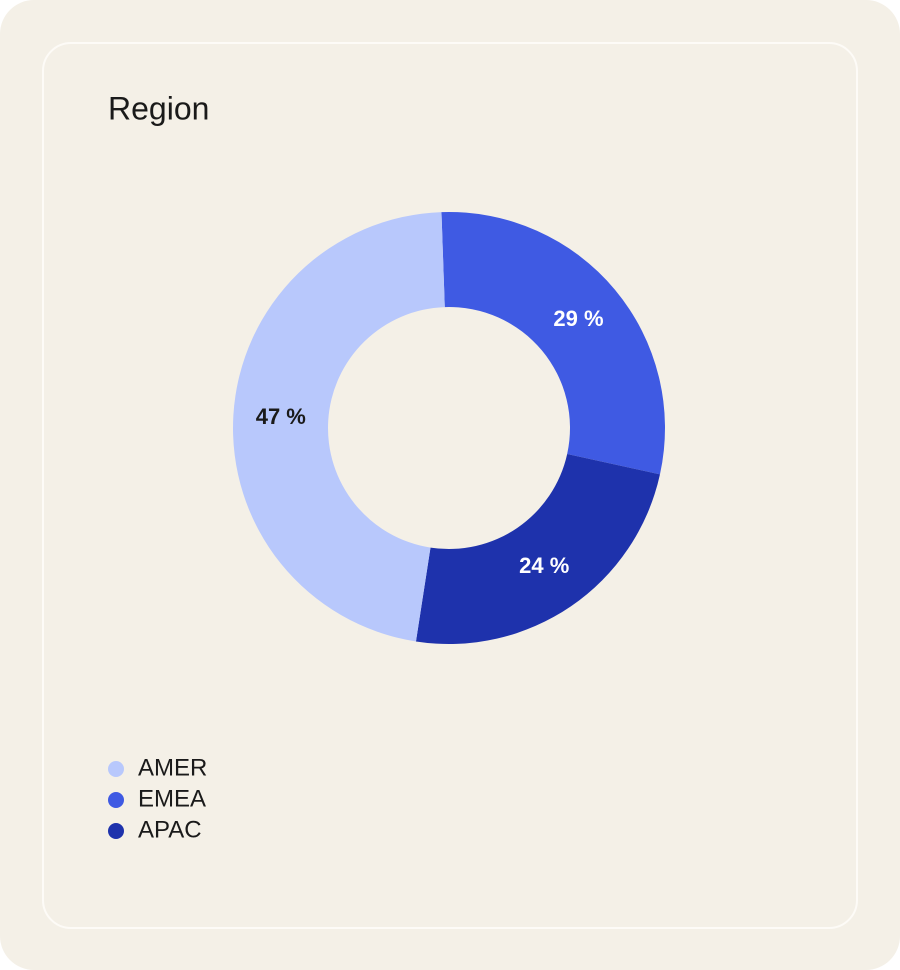 The width and height of the screenshot is (900, 970). Describe the element at coordinates (544, 565) in the screenshot. I see `value-label: 24 %` at that location.